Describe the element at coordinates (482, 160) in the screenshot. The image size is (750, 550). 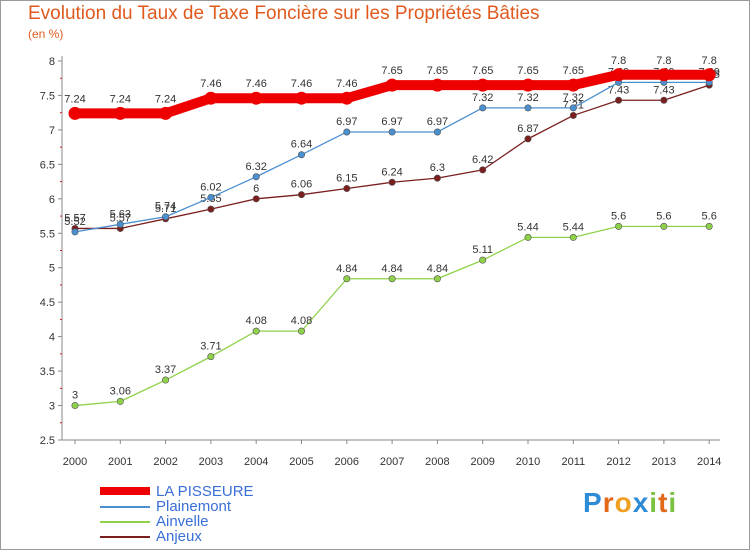
I see `data-label-anjeux: 6.42` at that location.